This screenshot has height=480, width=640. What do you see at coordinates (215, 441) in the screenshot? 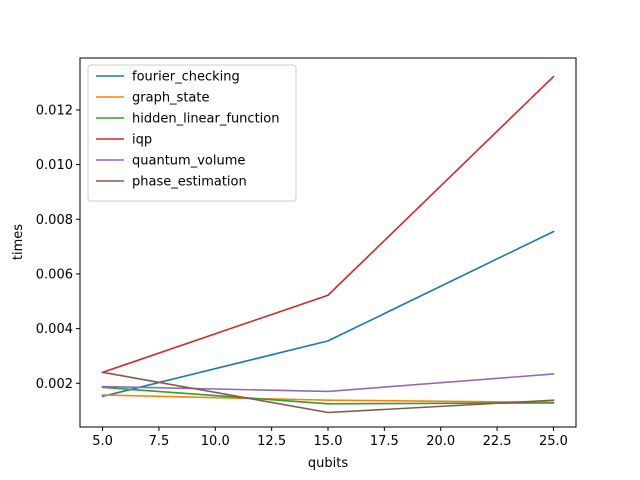
I see `x-tick-label: 10.0` at bounding box center [215, 441].